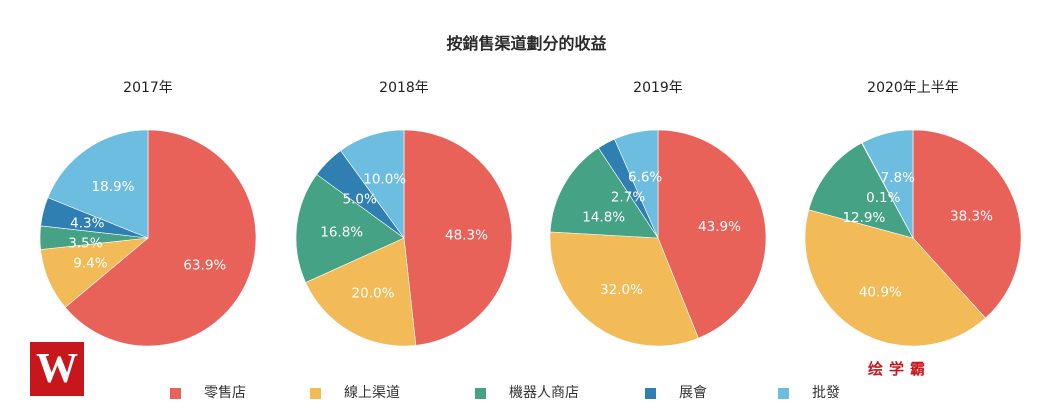 This screenshot has width=1053, height=418. I want to click on slice-label-online: 32.0%, so click(621, 290).